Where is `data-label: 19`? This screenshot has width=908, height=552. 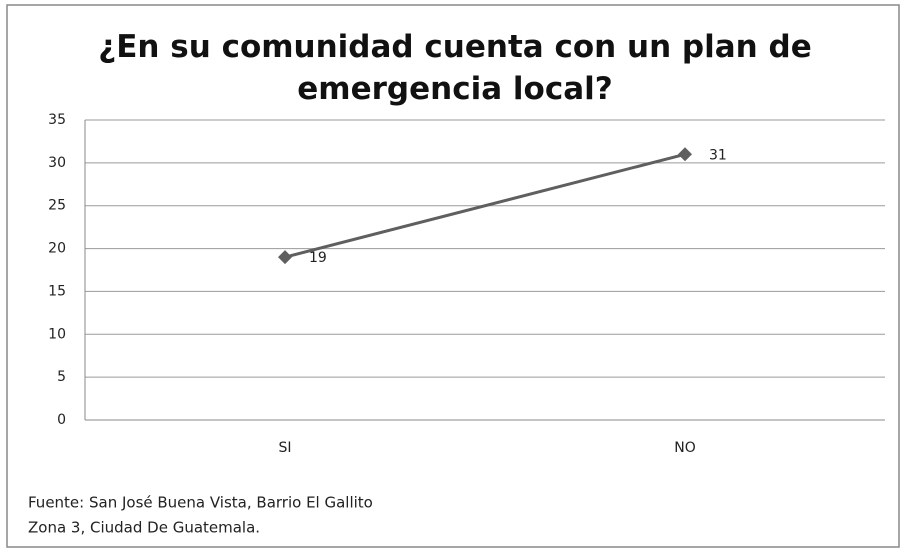 data-label: 19 is located at coordinates (318, 258).